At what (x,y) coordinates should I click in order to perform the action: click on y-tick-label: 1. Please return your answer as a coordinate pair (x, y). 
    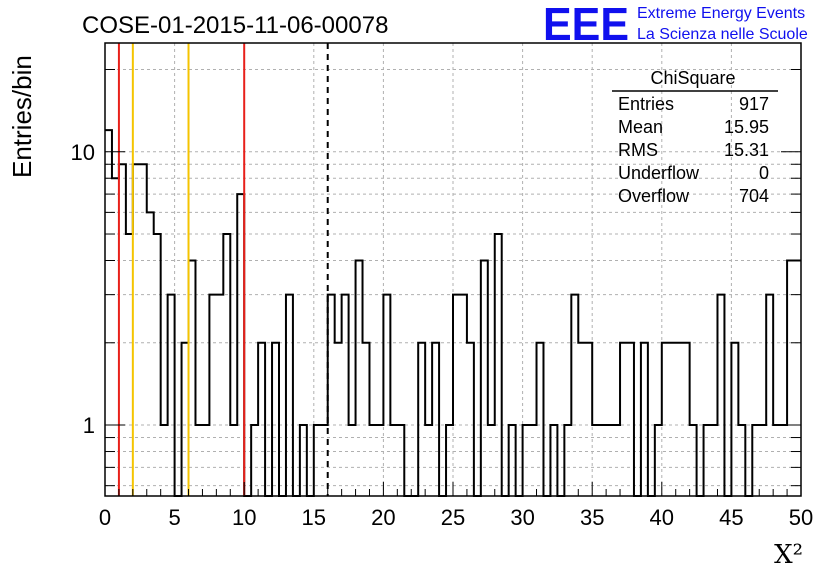
    Looking at the image, I should click on (89, 425).